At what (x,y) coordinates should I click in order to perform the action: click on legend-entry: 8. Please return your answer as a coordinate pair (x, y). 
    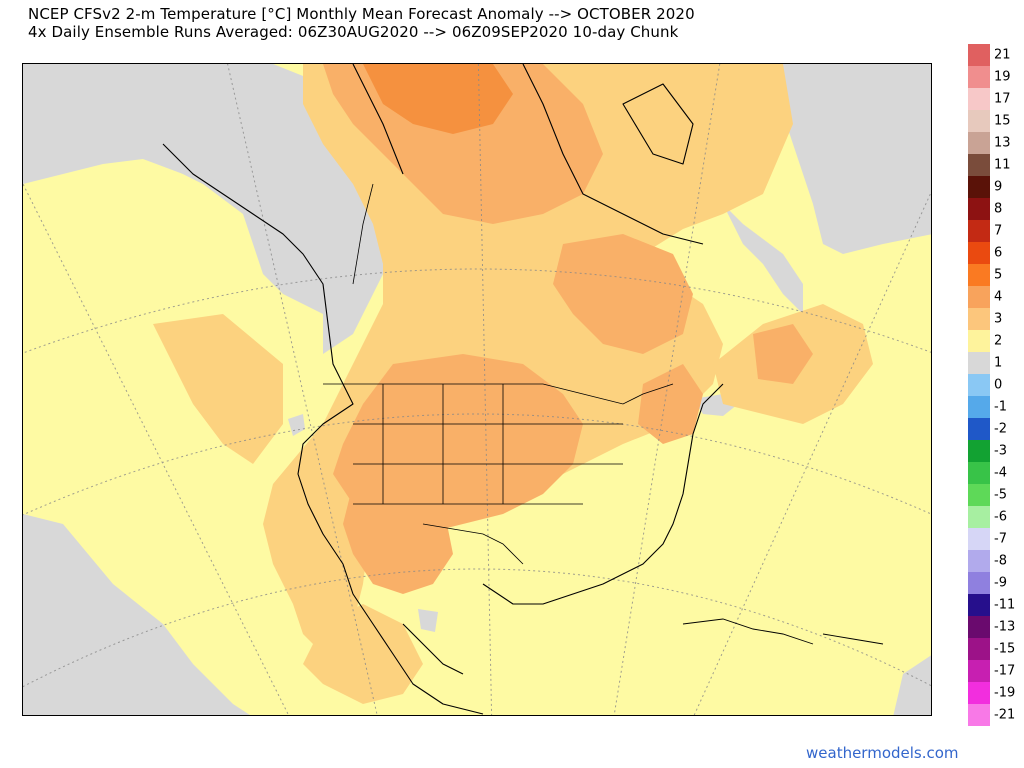
    Looking at the image, I should click on (992, 209).